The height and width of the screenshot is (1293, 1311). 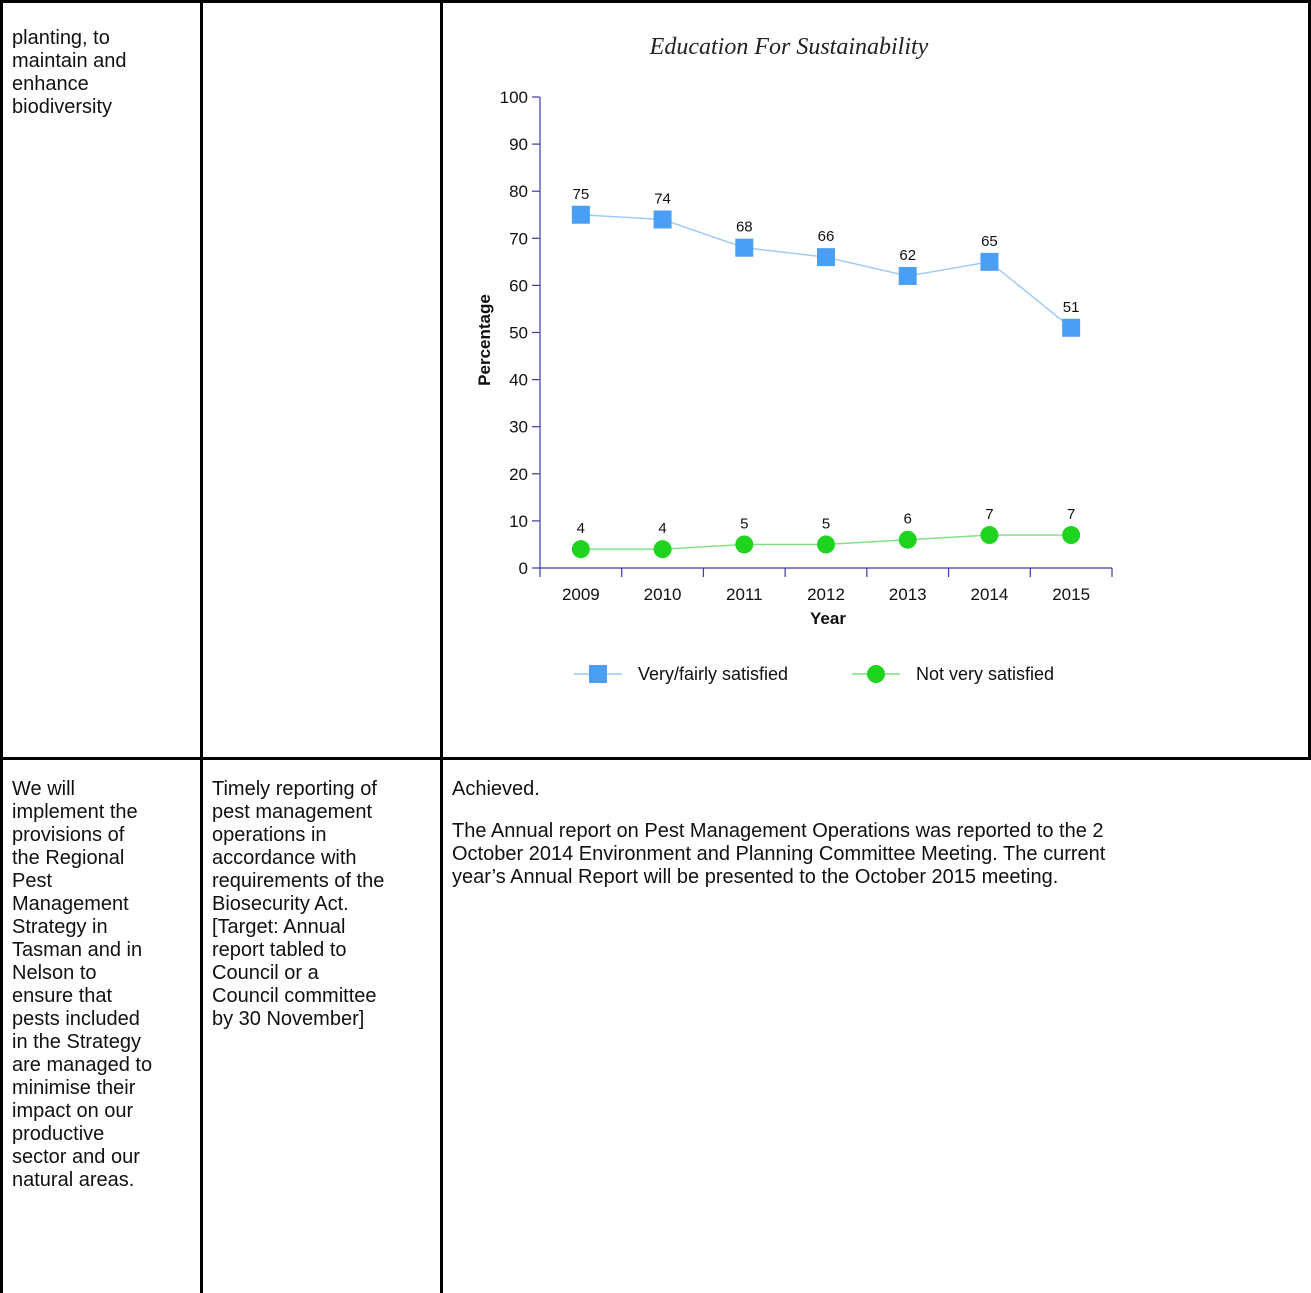 I want to click on legend-marker-square, so click(x=598, y=674).